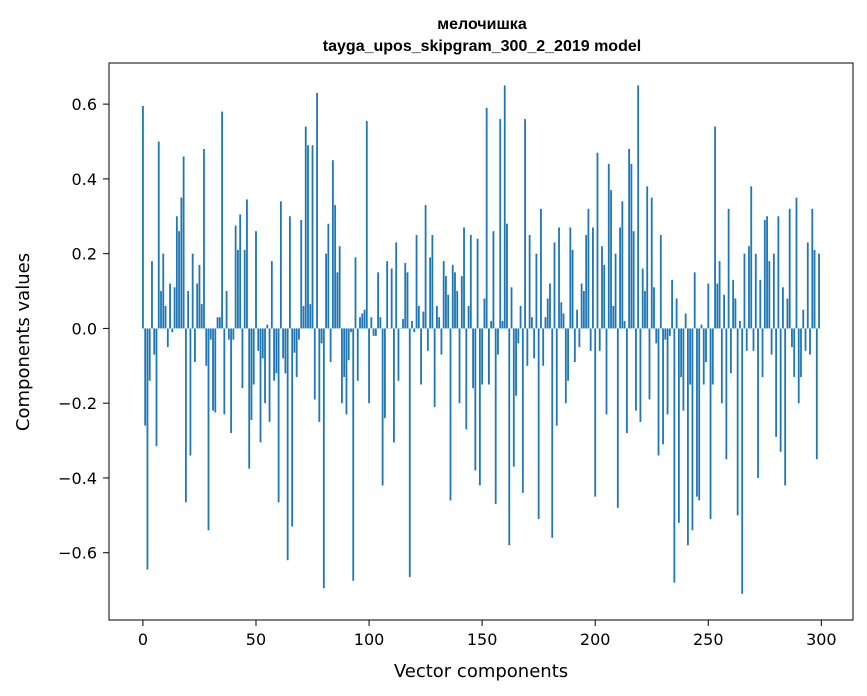 This screenshot has width=867, height=696. Describe the element at coordinates (84, 328) in the screenshot. I see `y-tick-label: 0.0` at that location.